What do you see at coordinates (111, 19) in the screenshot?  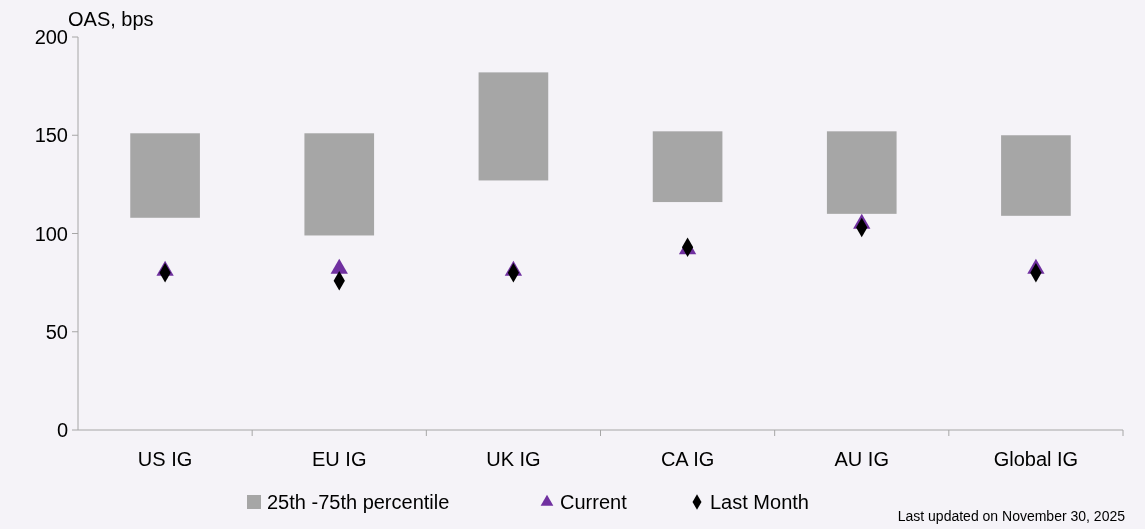 I see `y-axis-title: OAS, bps` at bounding box center [111, 19].